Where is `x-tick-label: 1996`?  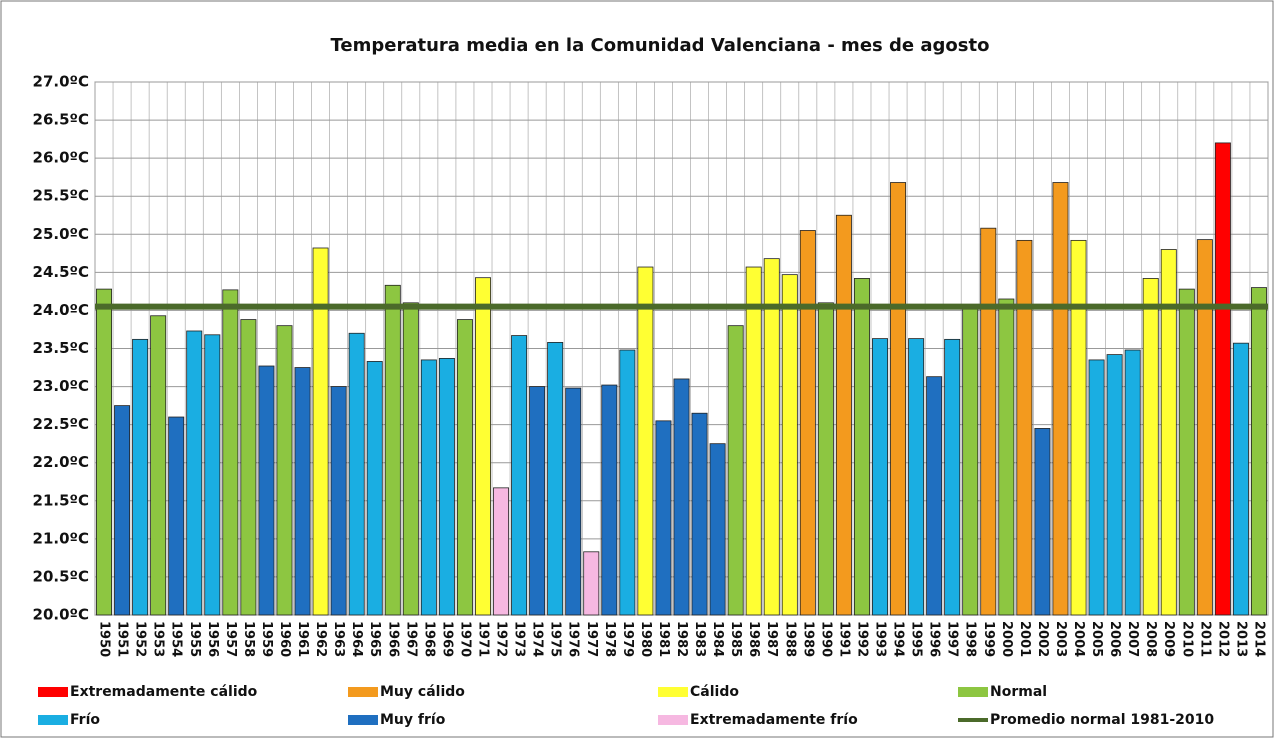 x-tick-label: 1996 is located at coordinates (934, 639).